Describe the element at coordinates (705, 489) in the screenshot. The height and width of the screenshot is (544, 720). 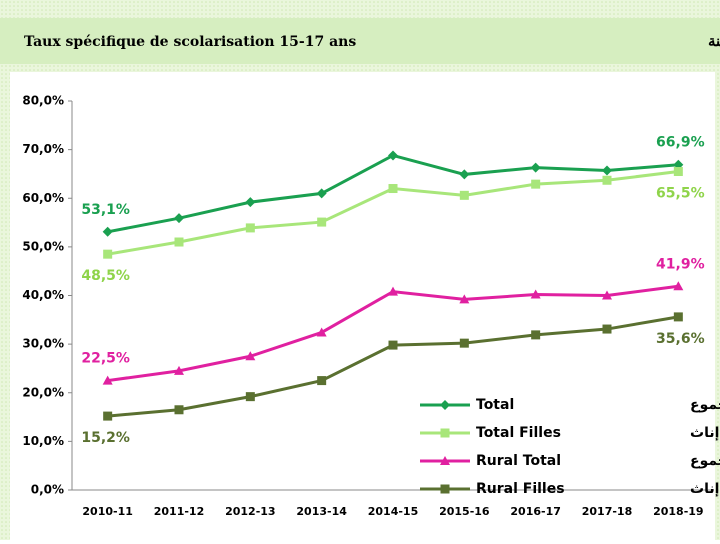
I see `legend-label-ar: قروي إناث` at that location.